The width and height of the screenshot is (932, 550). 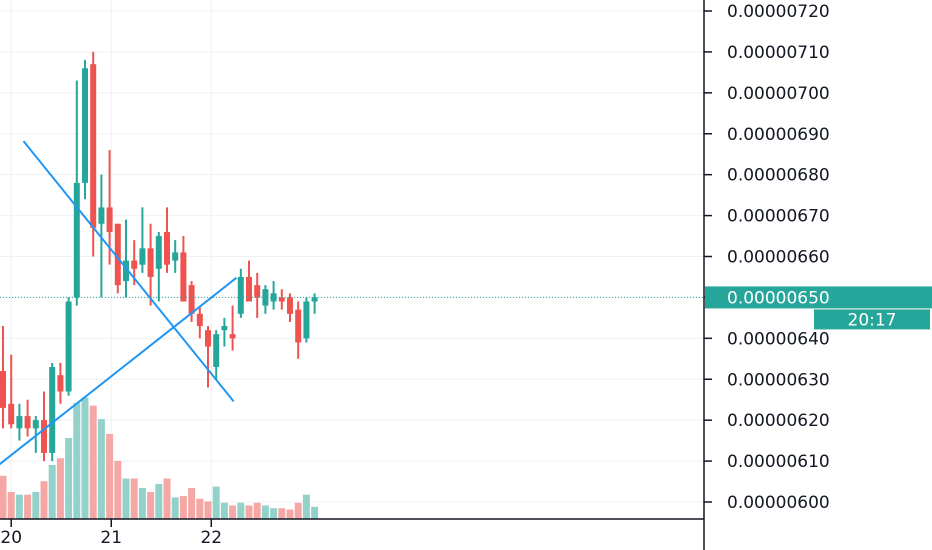 What do you see at coordinates (778, 12) in the screenshot?
I see `price-tick-label: 0.00000720` at bounding box center [778, 12].